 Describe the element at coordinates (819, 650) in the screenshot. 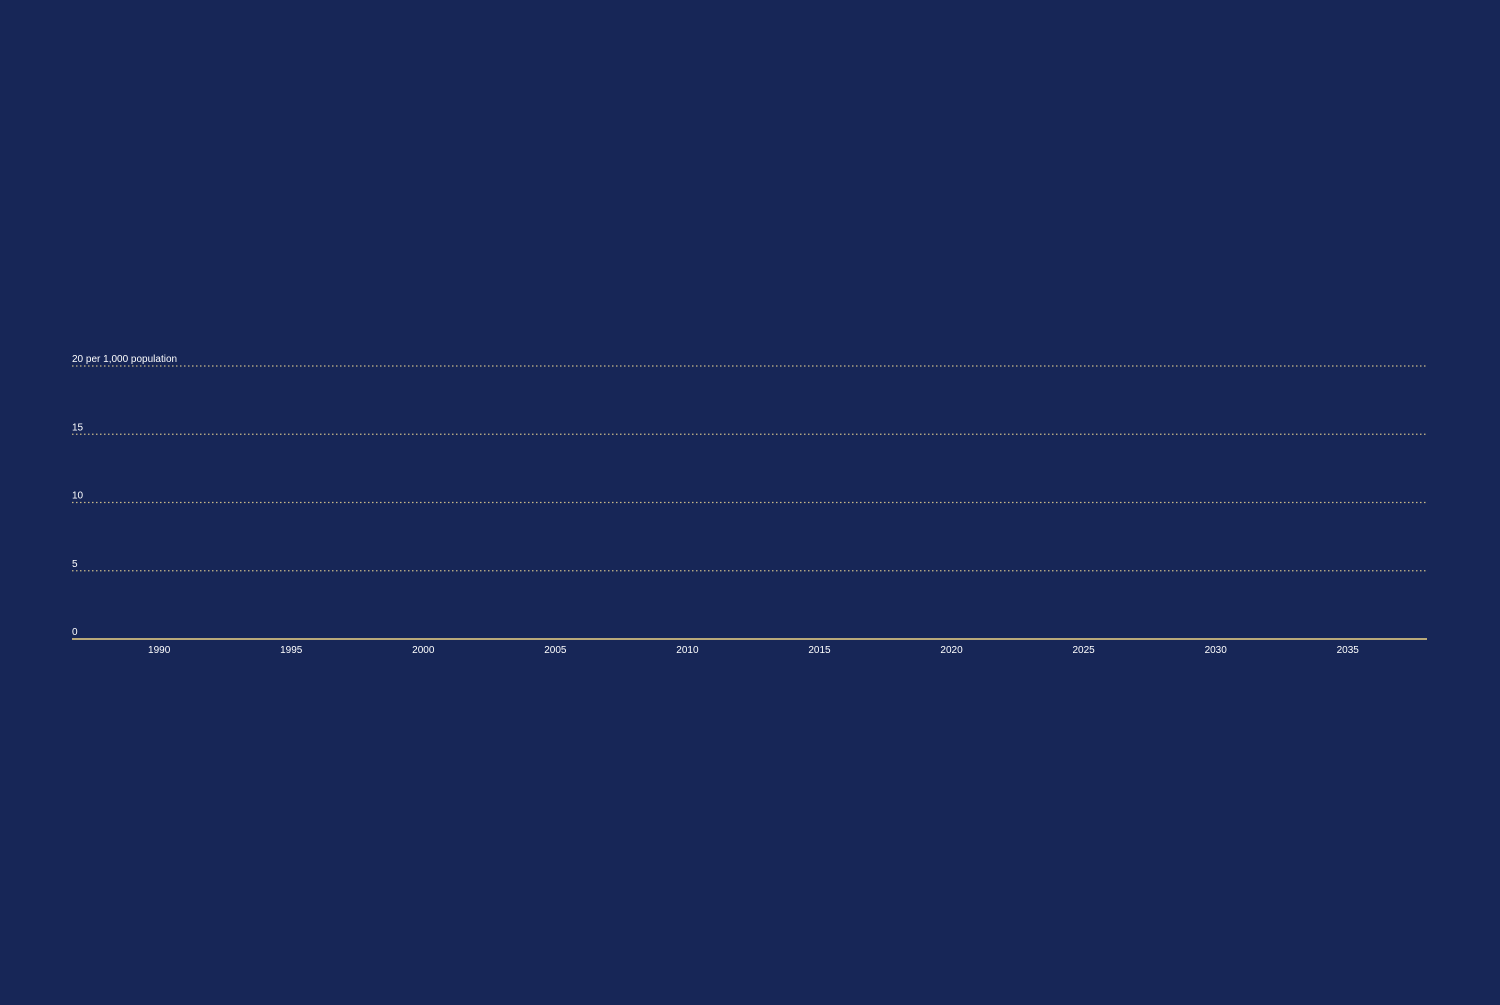

I see `x-tick-label: 2015` at that location.